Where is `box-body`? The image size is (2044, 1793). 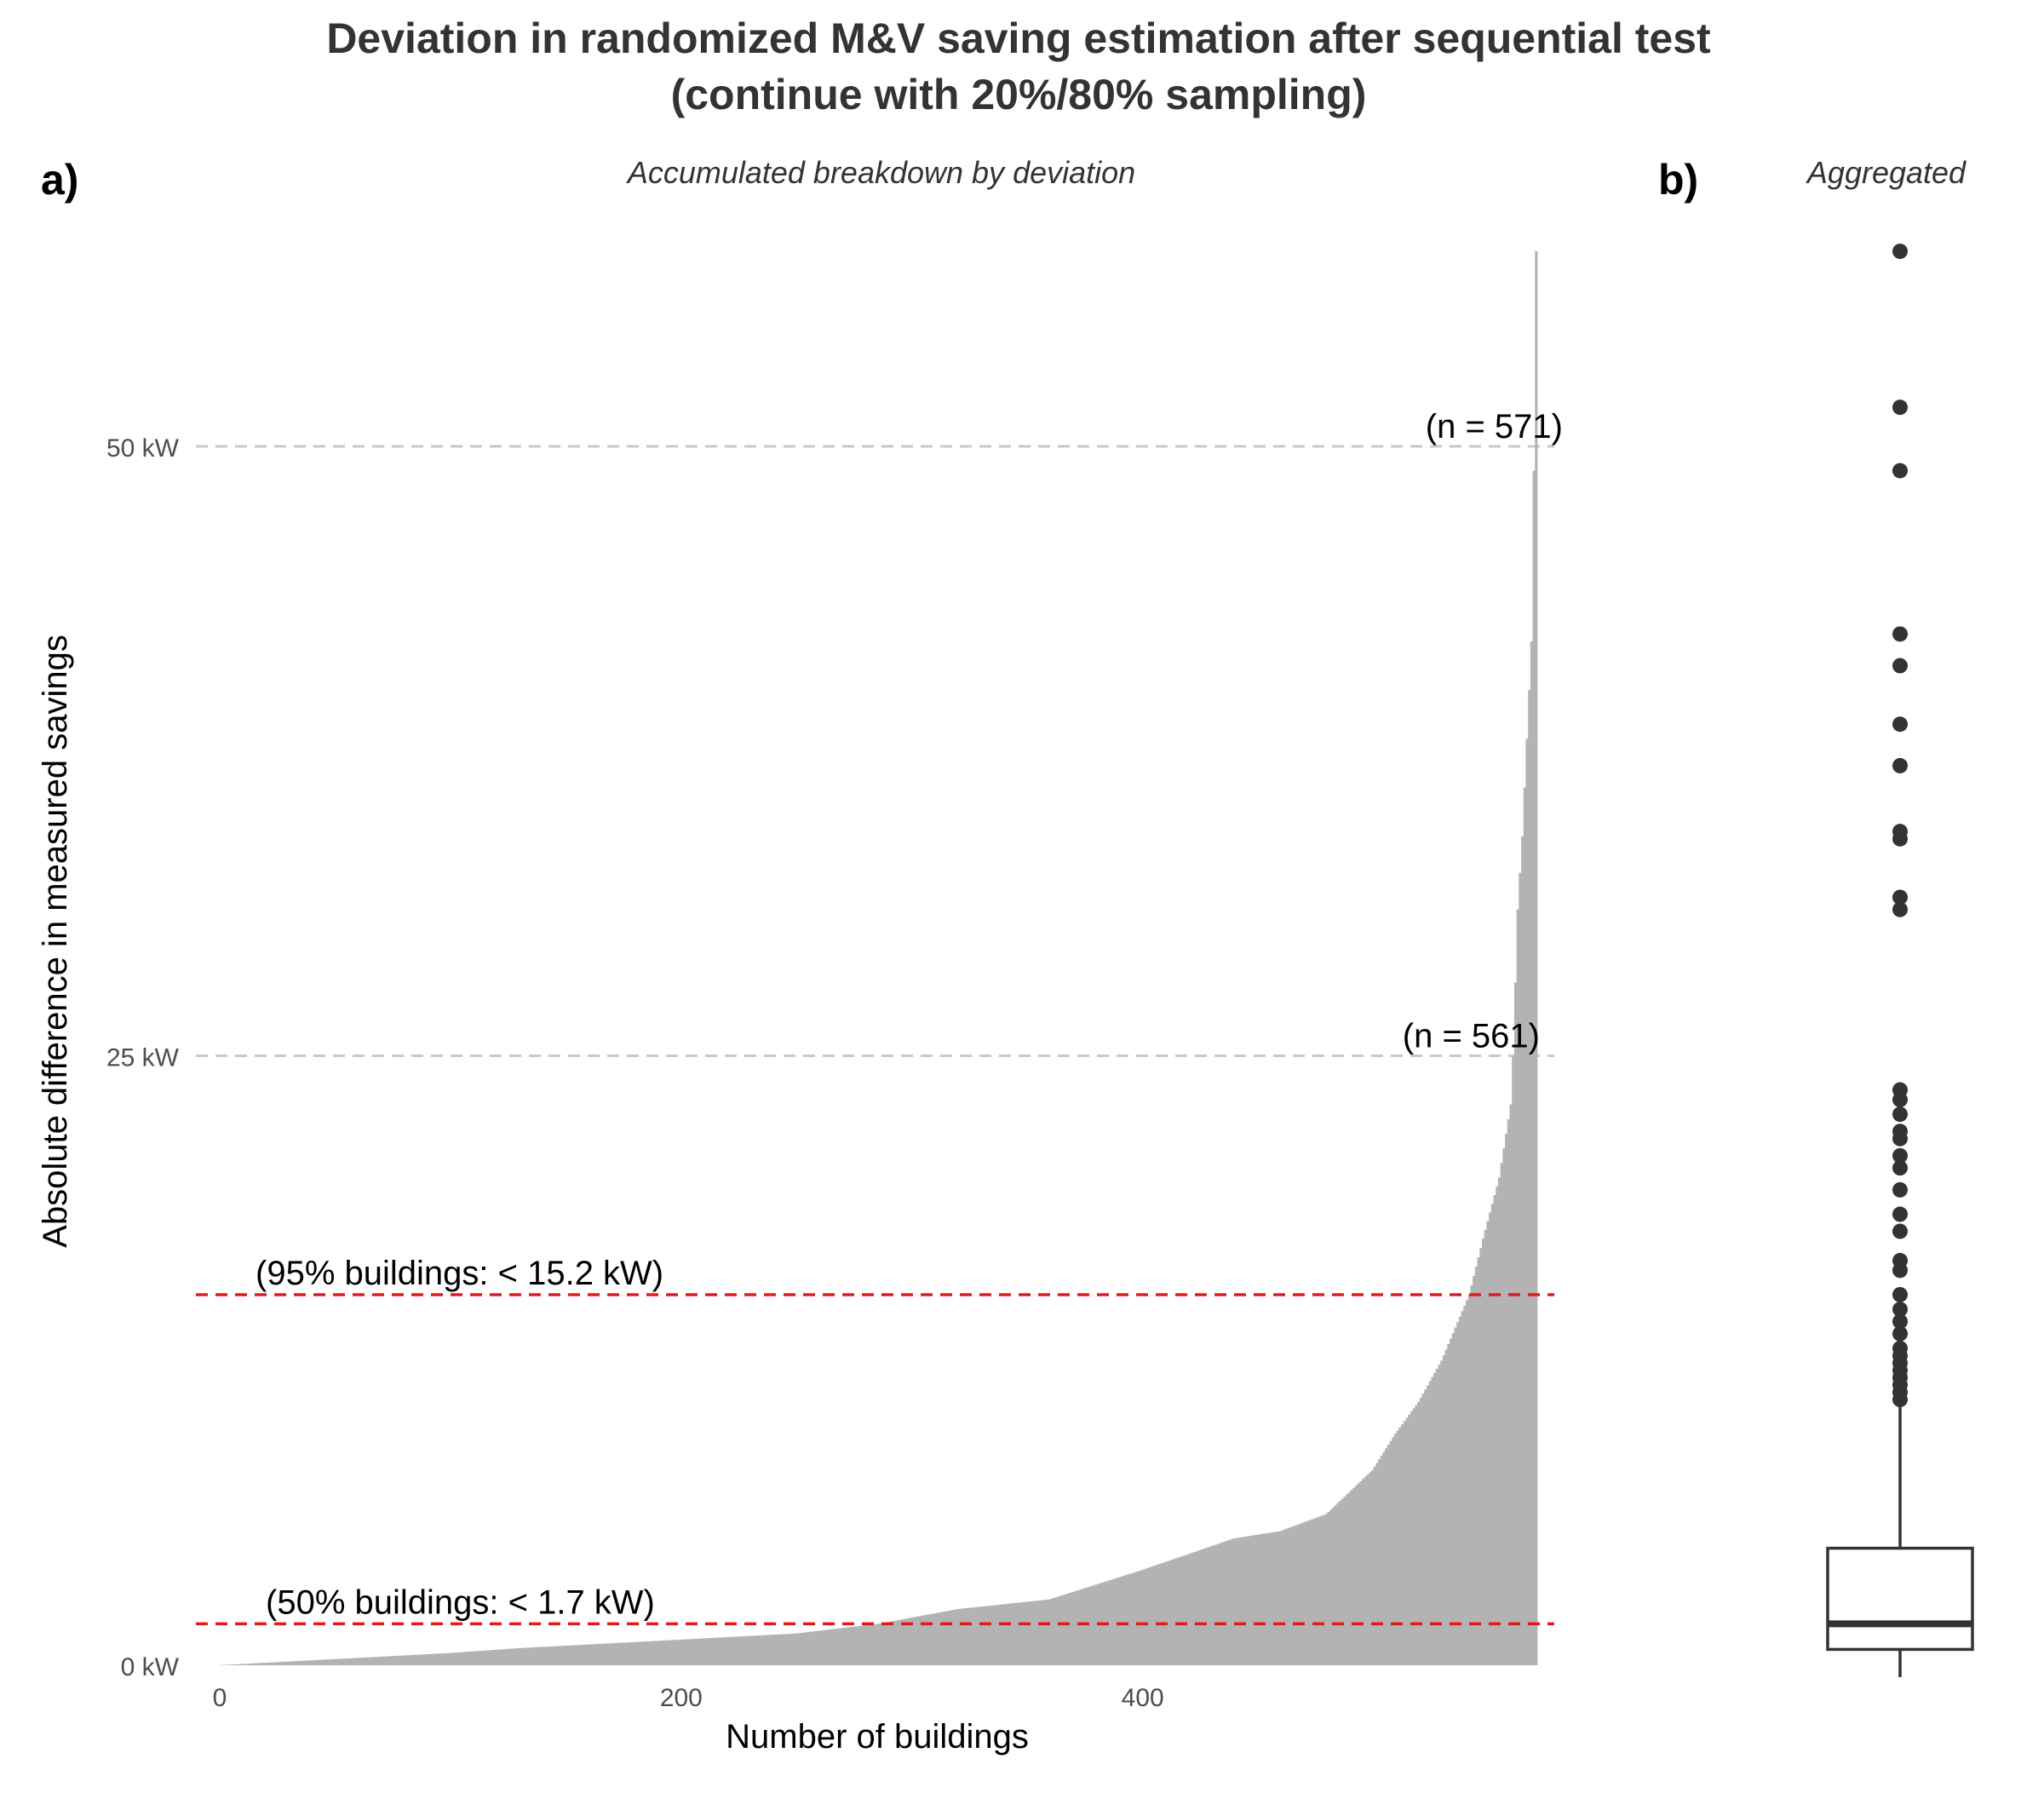 box-body is located at coordinates (1900, 1599).